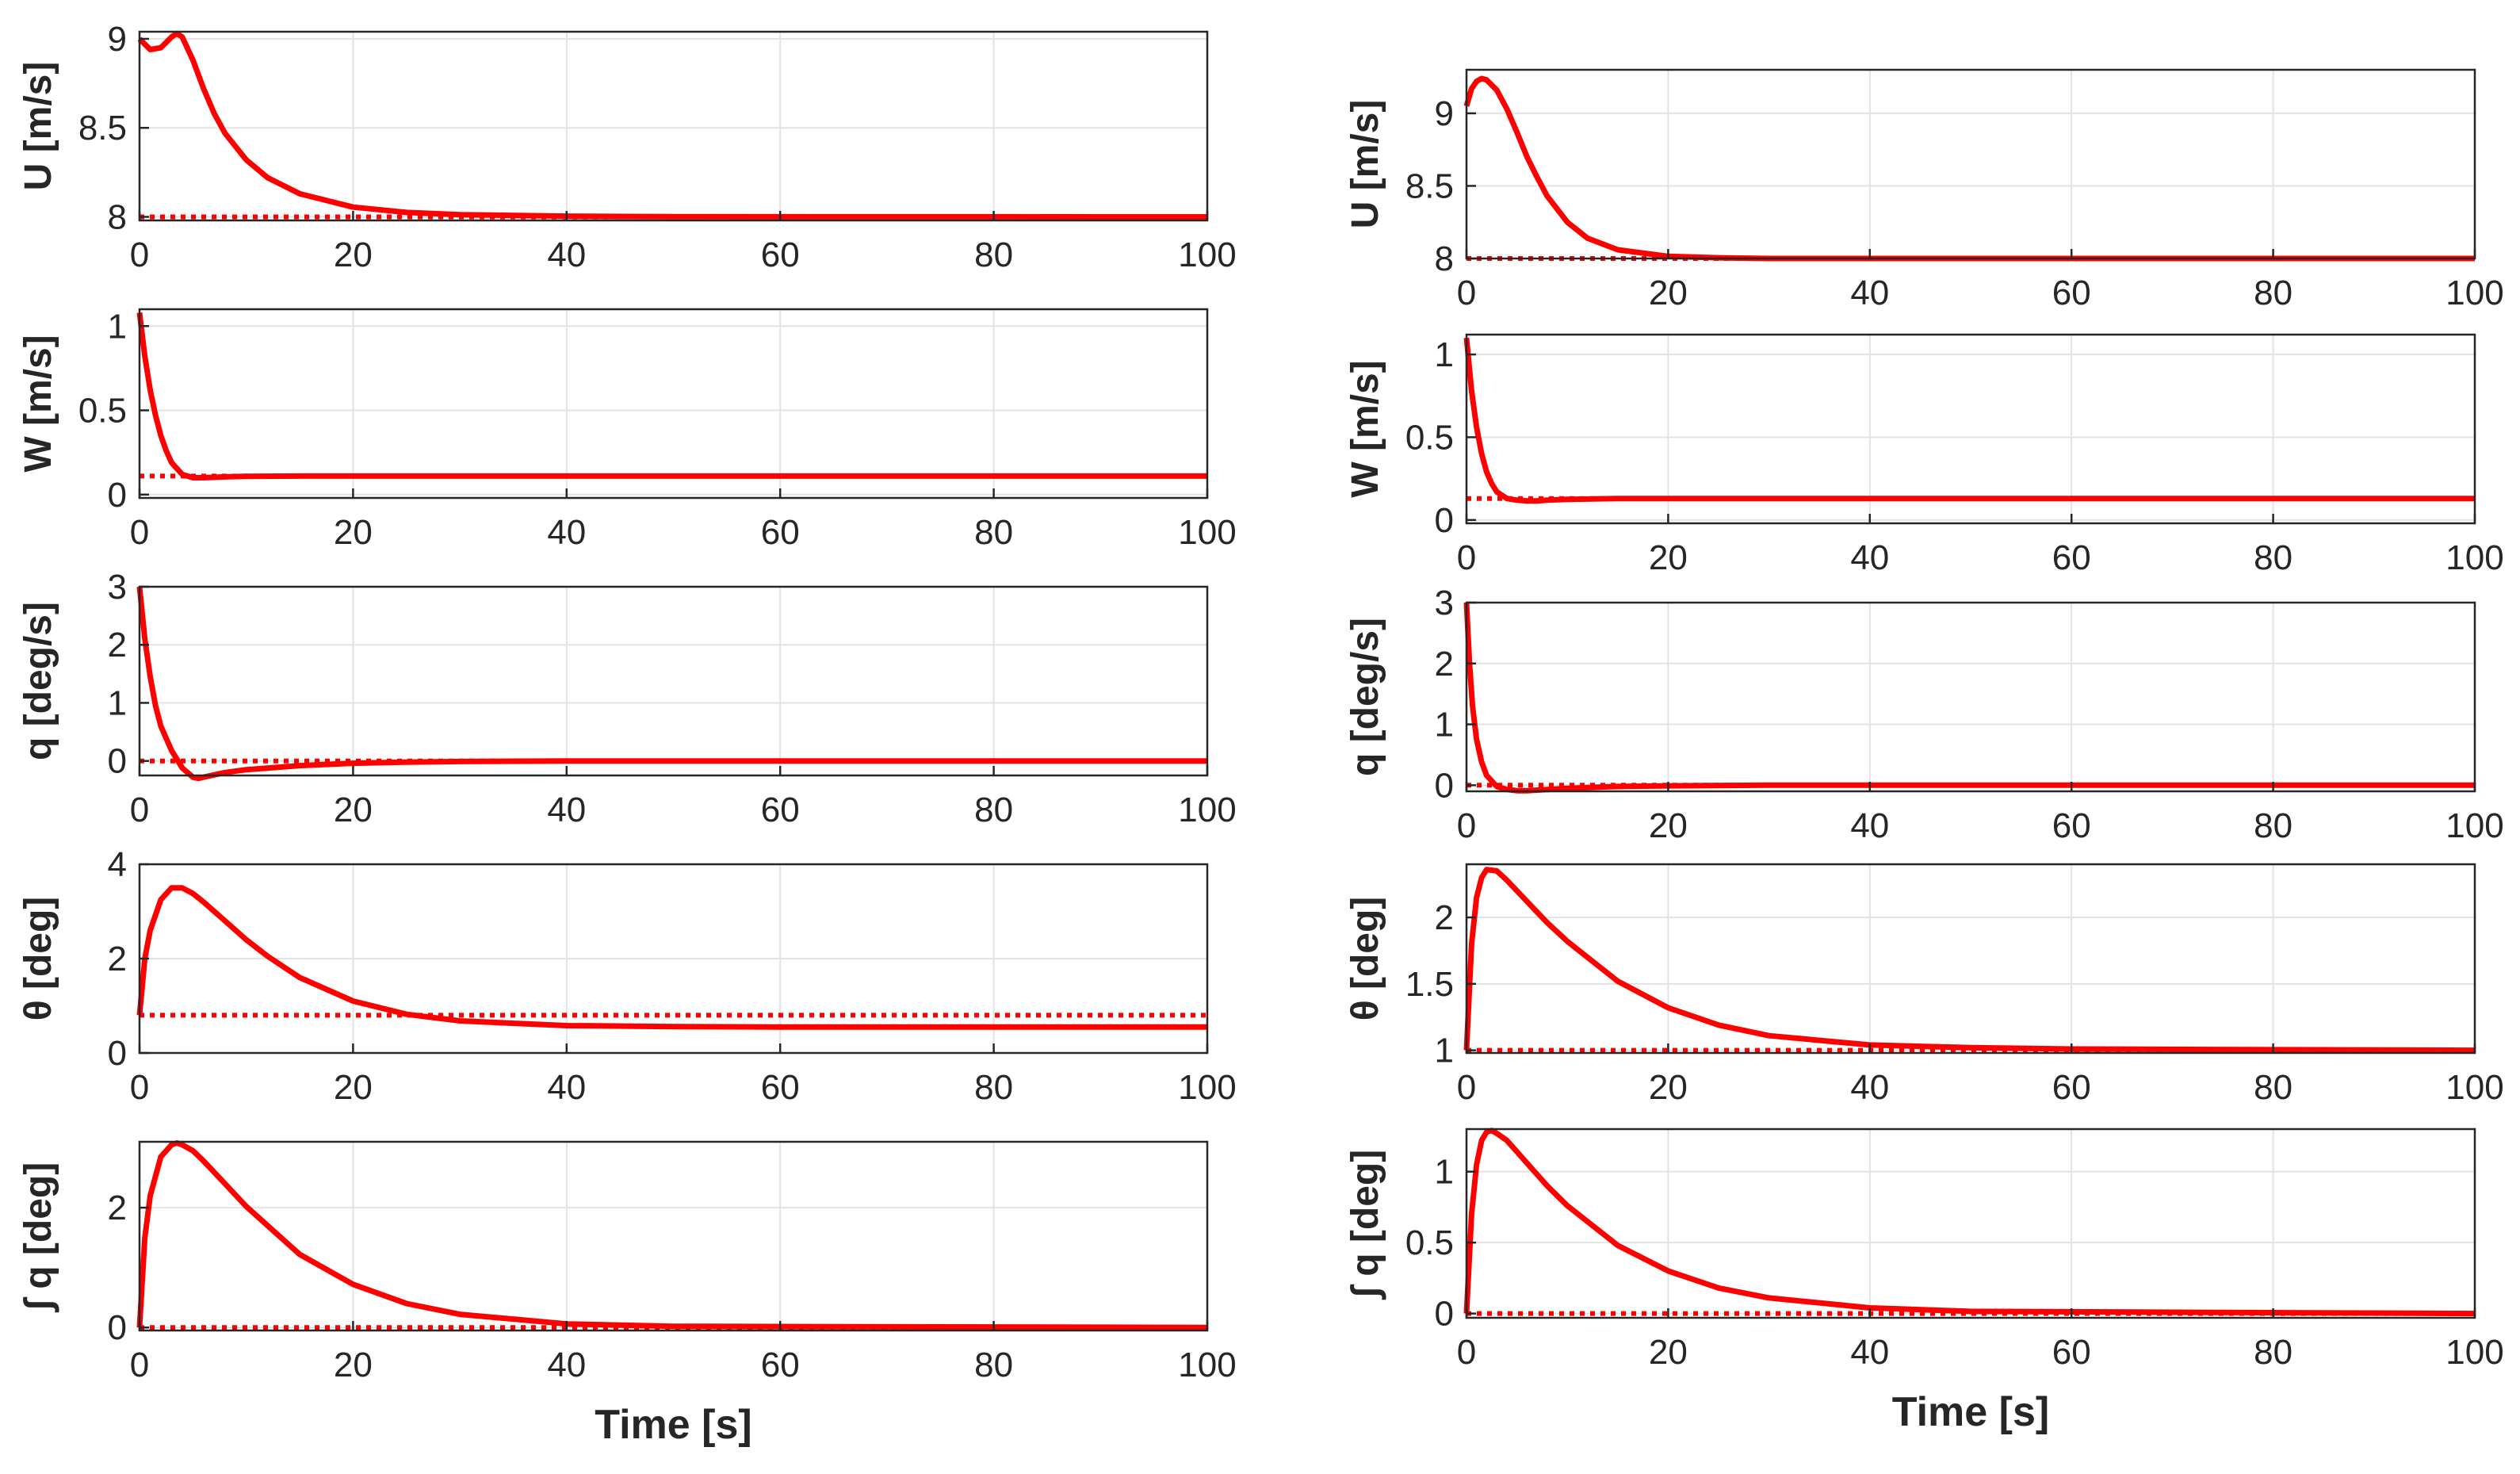  What do you see at coordinates (1429, 984) in the screenshot?
I see `y-tick-label: 1.5` at bounding box center [1429, 984].